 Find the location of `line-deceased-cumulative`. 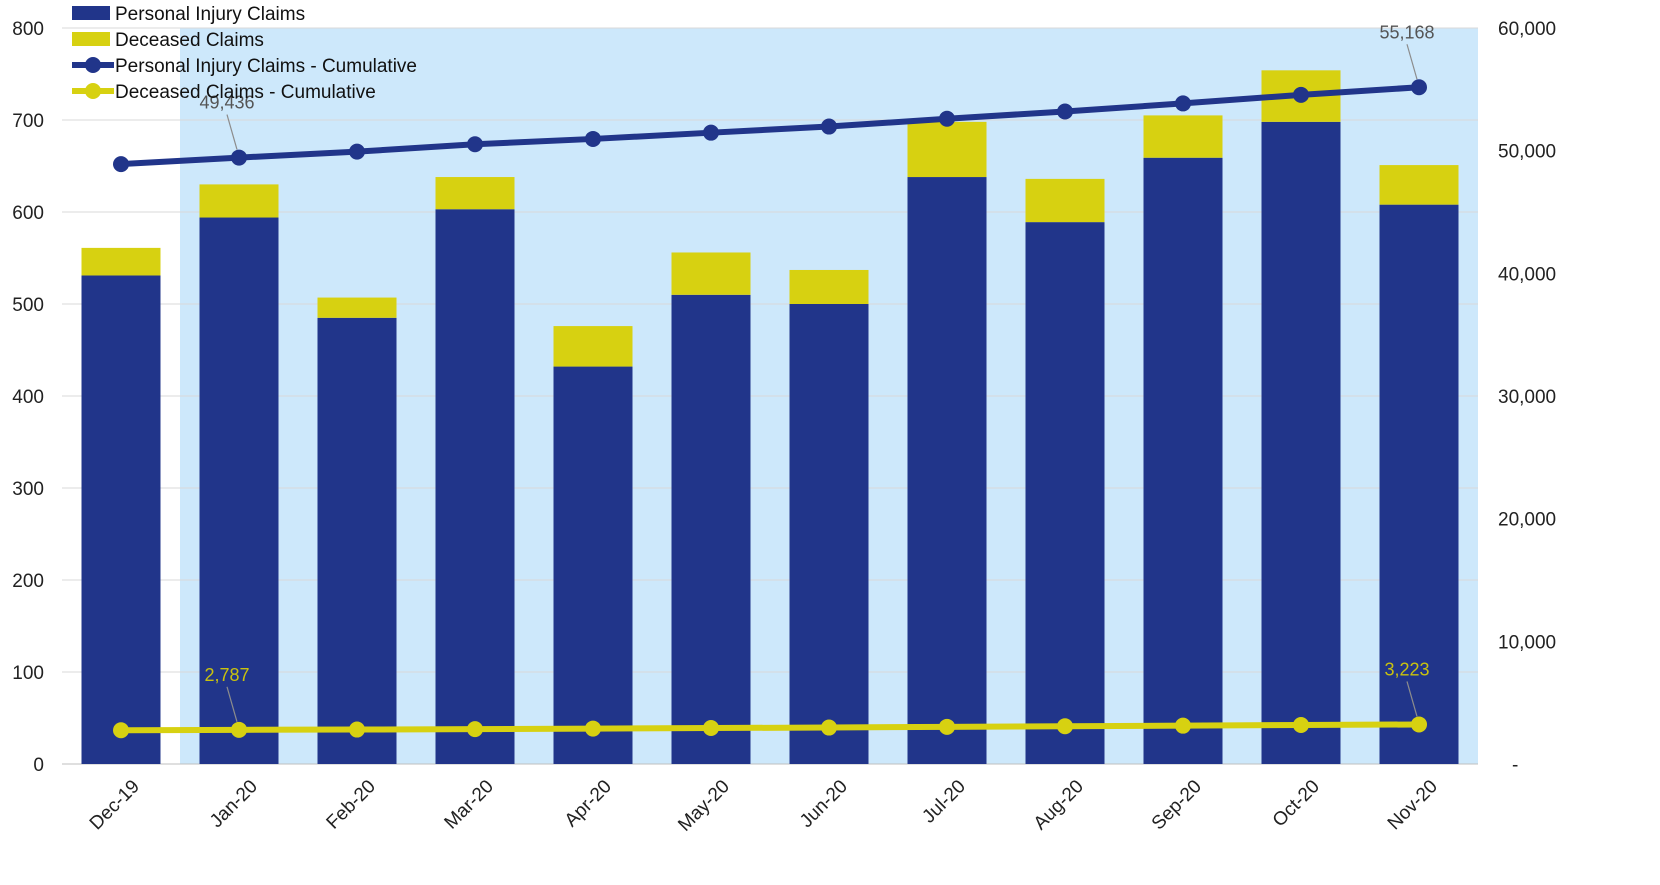

line-deceased-cumulative is located at coordinates (770, 727).